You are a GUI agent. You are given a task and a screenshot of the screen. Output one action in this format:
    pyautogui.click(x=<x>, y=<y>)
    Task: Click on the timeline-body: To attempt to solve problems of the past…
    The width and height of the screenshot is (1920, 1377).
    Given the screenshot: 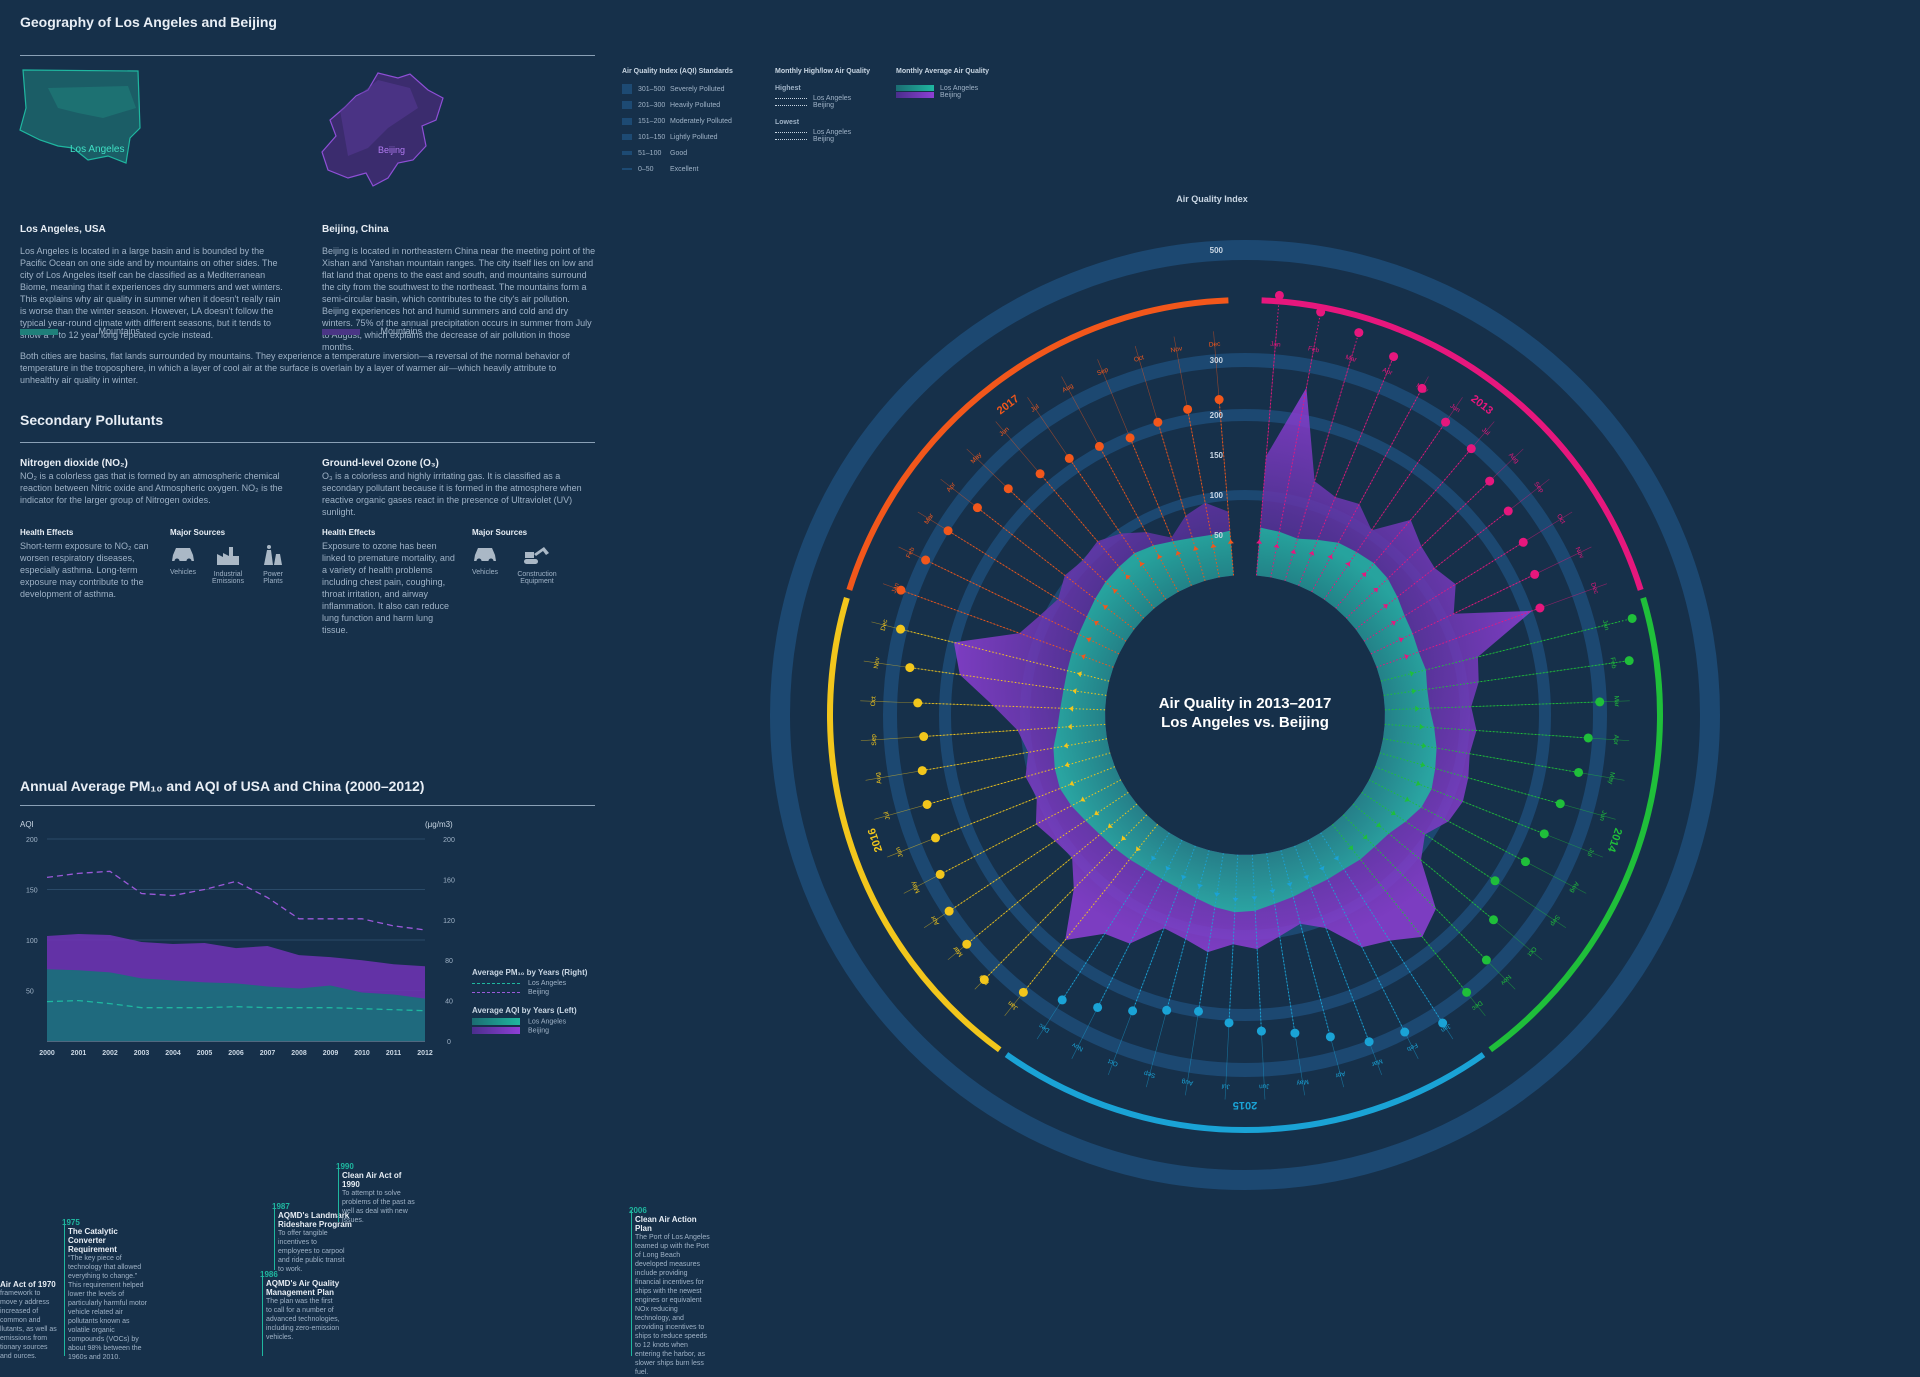 What is the action you would take?
    pyautogui.click(x=378, y=1207)
    